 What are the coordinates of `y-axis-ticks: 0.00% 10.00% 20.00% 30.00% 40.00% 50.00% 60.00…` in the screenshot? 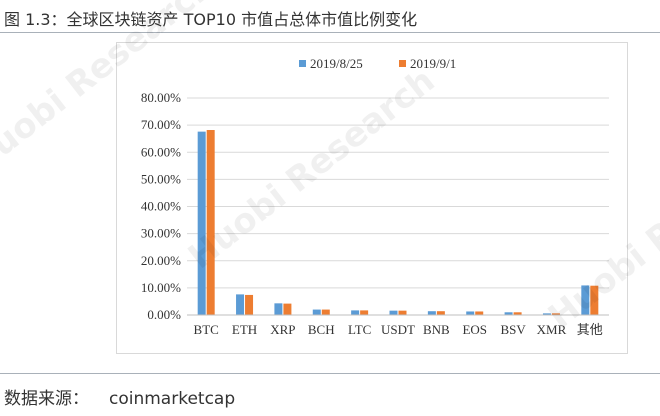 It's located at (161, 206).